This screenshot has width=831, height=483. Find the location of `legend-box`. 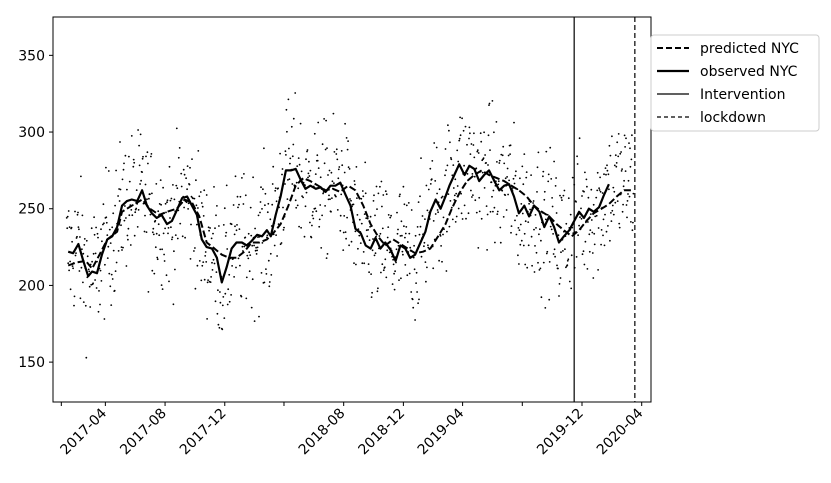

legend-box is located at coordinates (735, 83).